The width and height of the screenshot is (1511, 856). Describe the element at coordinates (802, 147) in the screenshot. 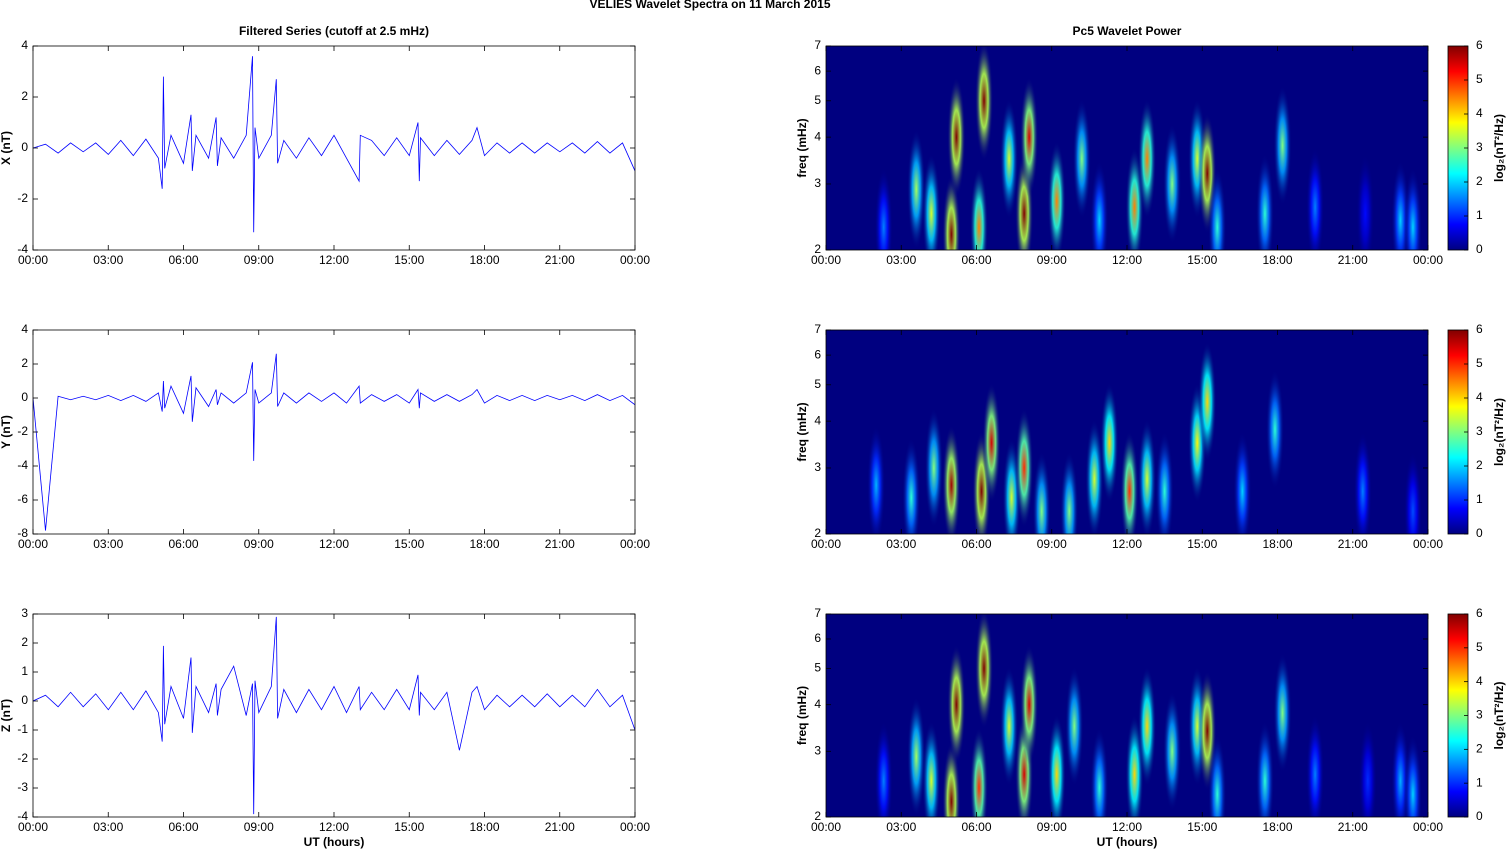

I see `y-axis-label: freq (mHz)` at that location.